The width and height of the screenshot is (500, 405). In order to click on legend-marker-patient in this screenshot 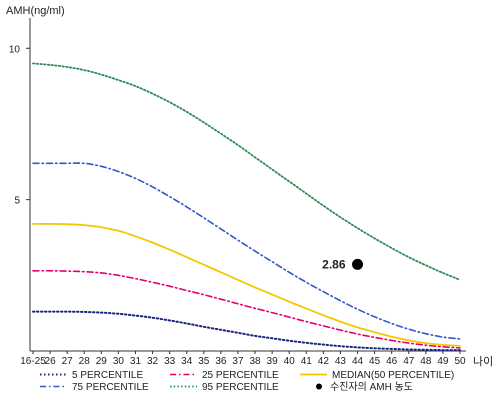, I will do `click(319, 386)`.